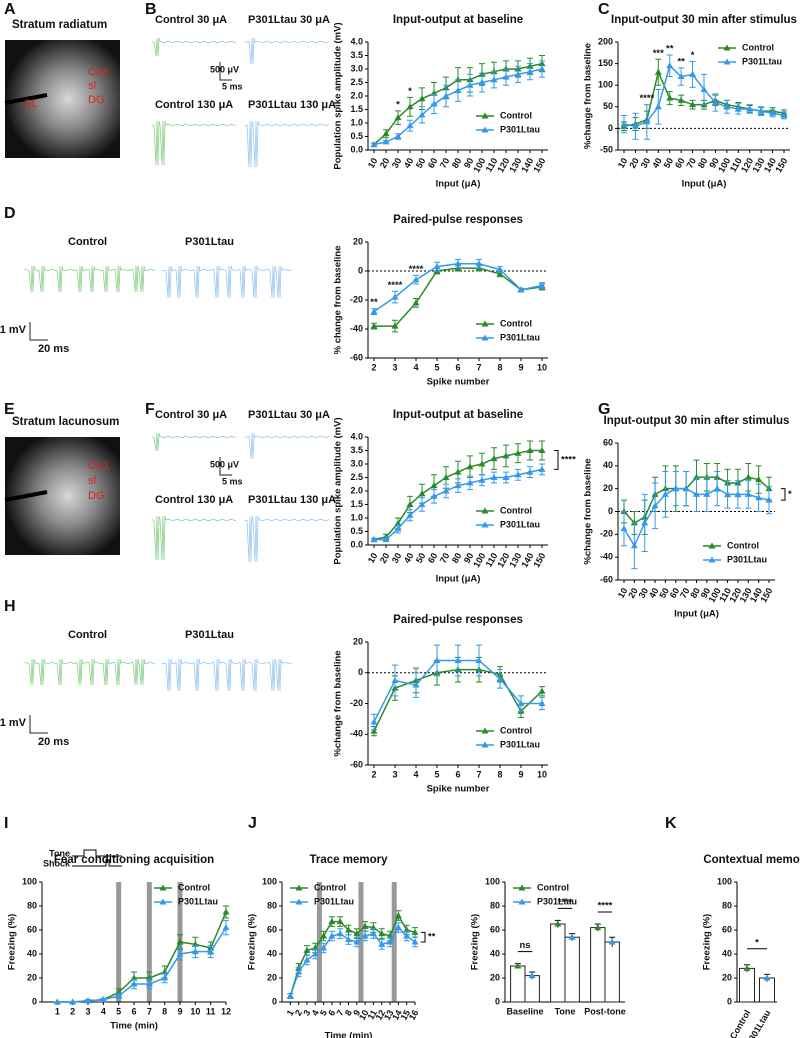  Describe the element at coordinates (57, 863) in the screenshot. I see `inset-label: Shock` at that location.